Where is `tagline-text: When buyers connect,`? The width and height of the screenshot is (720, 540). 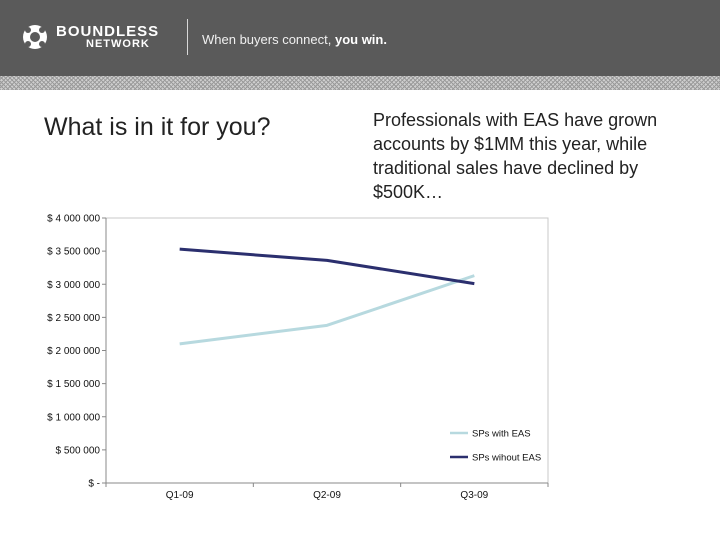 tagline-text: When buyers connect, is located at coordinates (268, 39).